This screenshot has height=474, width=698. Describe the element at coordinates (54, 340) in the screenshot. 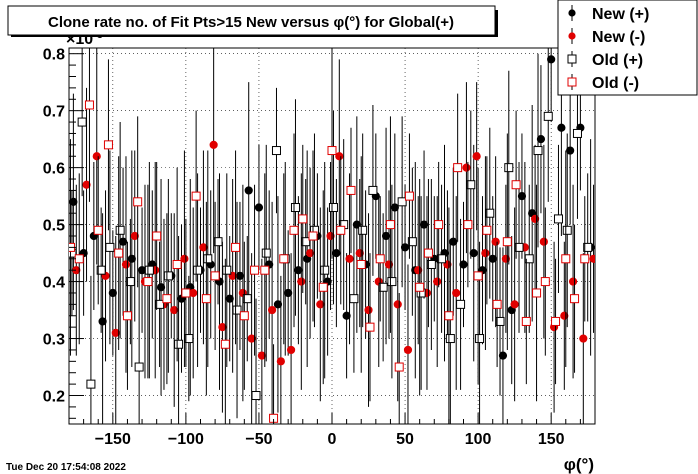

I see `y-tick-label: 0.3` at that location.